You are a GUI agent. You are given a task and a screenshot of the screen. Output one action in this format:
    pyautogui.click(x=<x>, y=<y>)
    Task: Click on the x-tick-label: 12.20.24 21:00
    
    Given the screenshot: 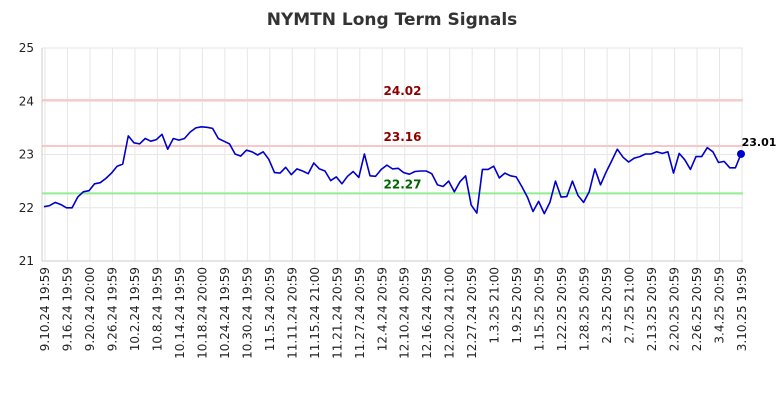 What is the action you would take?
    pyautogui.click(x=450, y=313)
    